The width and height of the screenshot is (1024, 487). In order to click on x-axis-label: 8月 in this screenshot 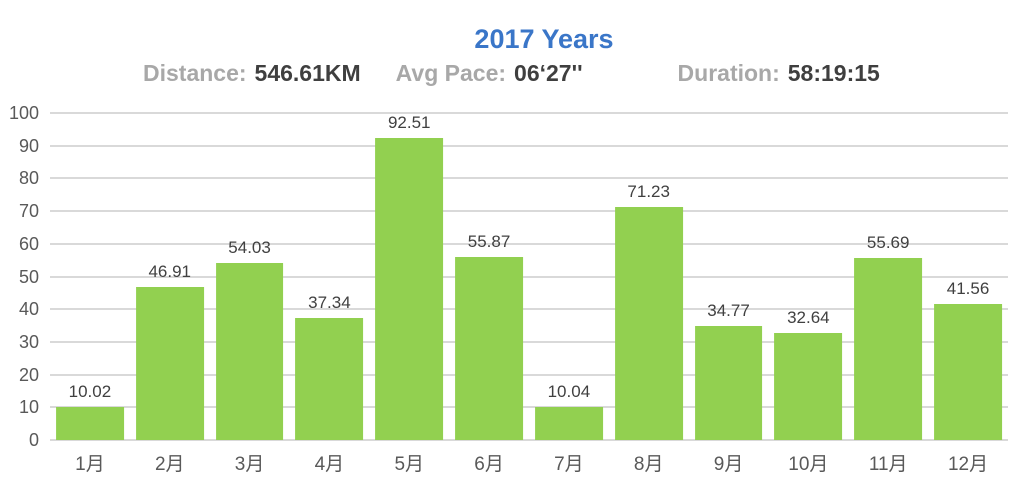, I will do `click(648, 464)`.